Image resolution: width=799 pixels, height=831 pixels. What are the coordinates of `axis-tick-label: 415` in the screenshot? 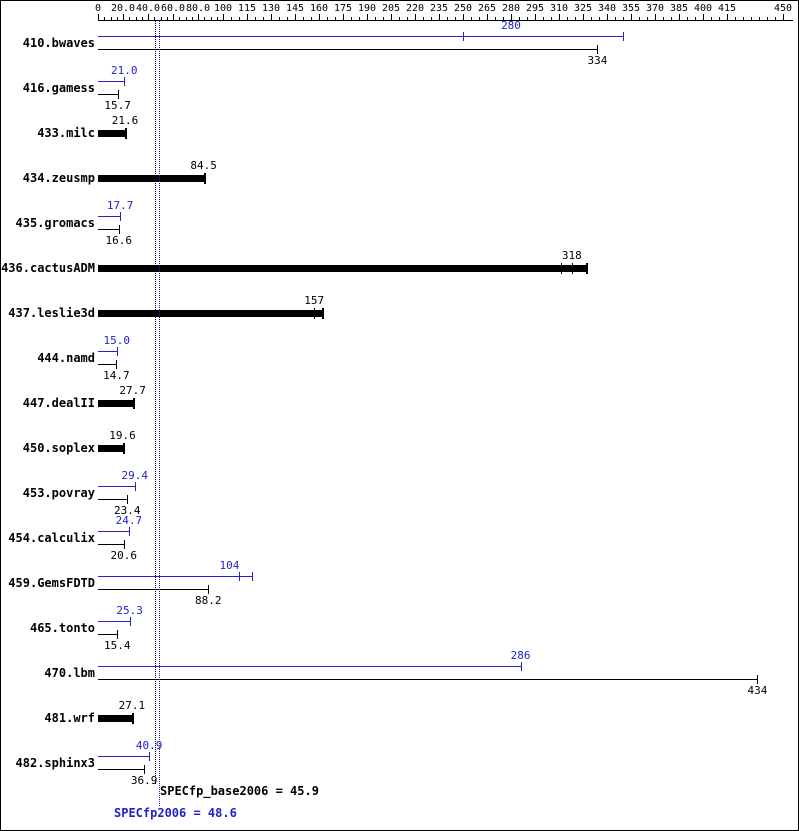 It's located at (727, 8).